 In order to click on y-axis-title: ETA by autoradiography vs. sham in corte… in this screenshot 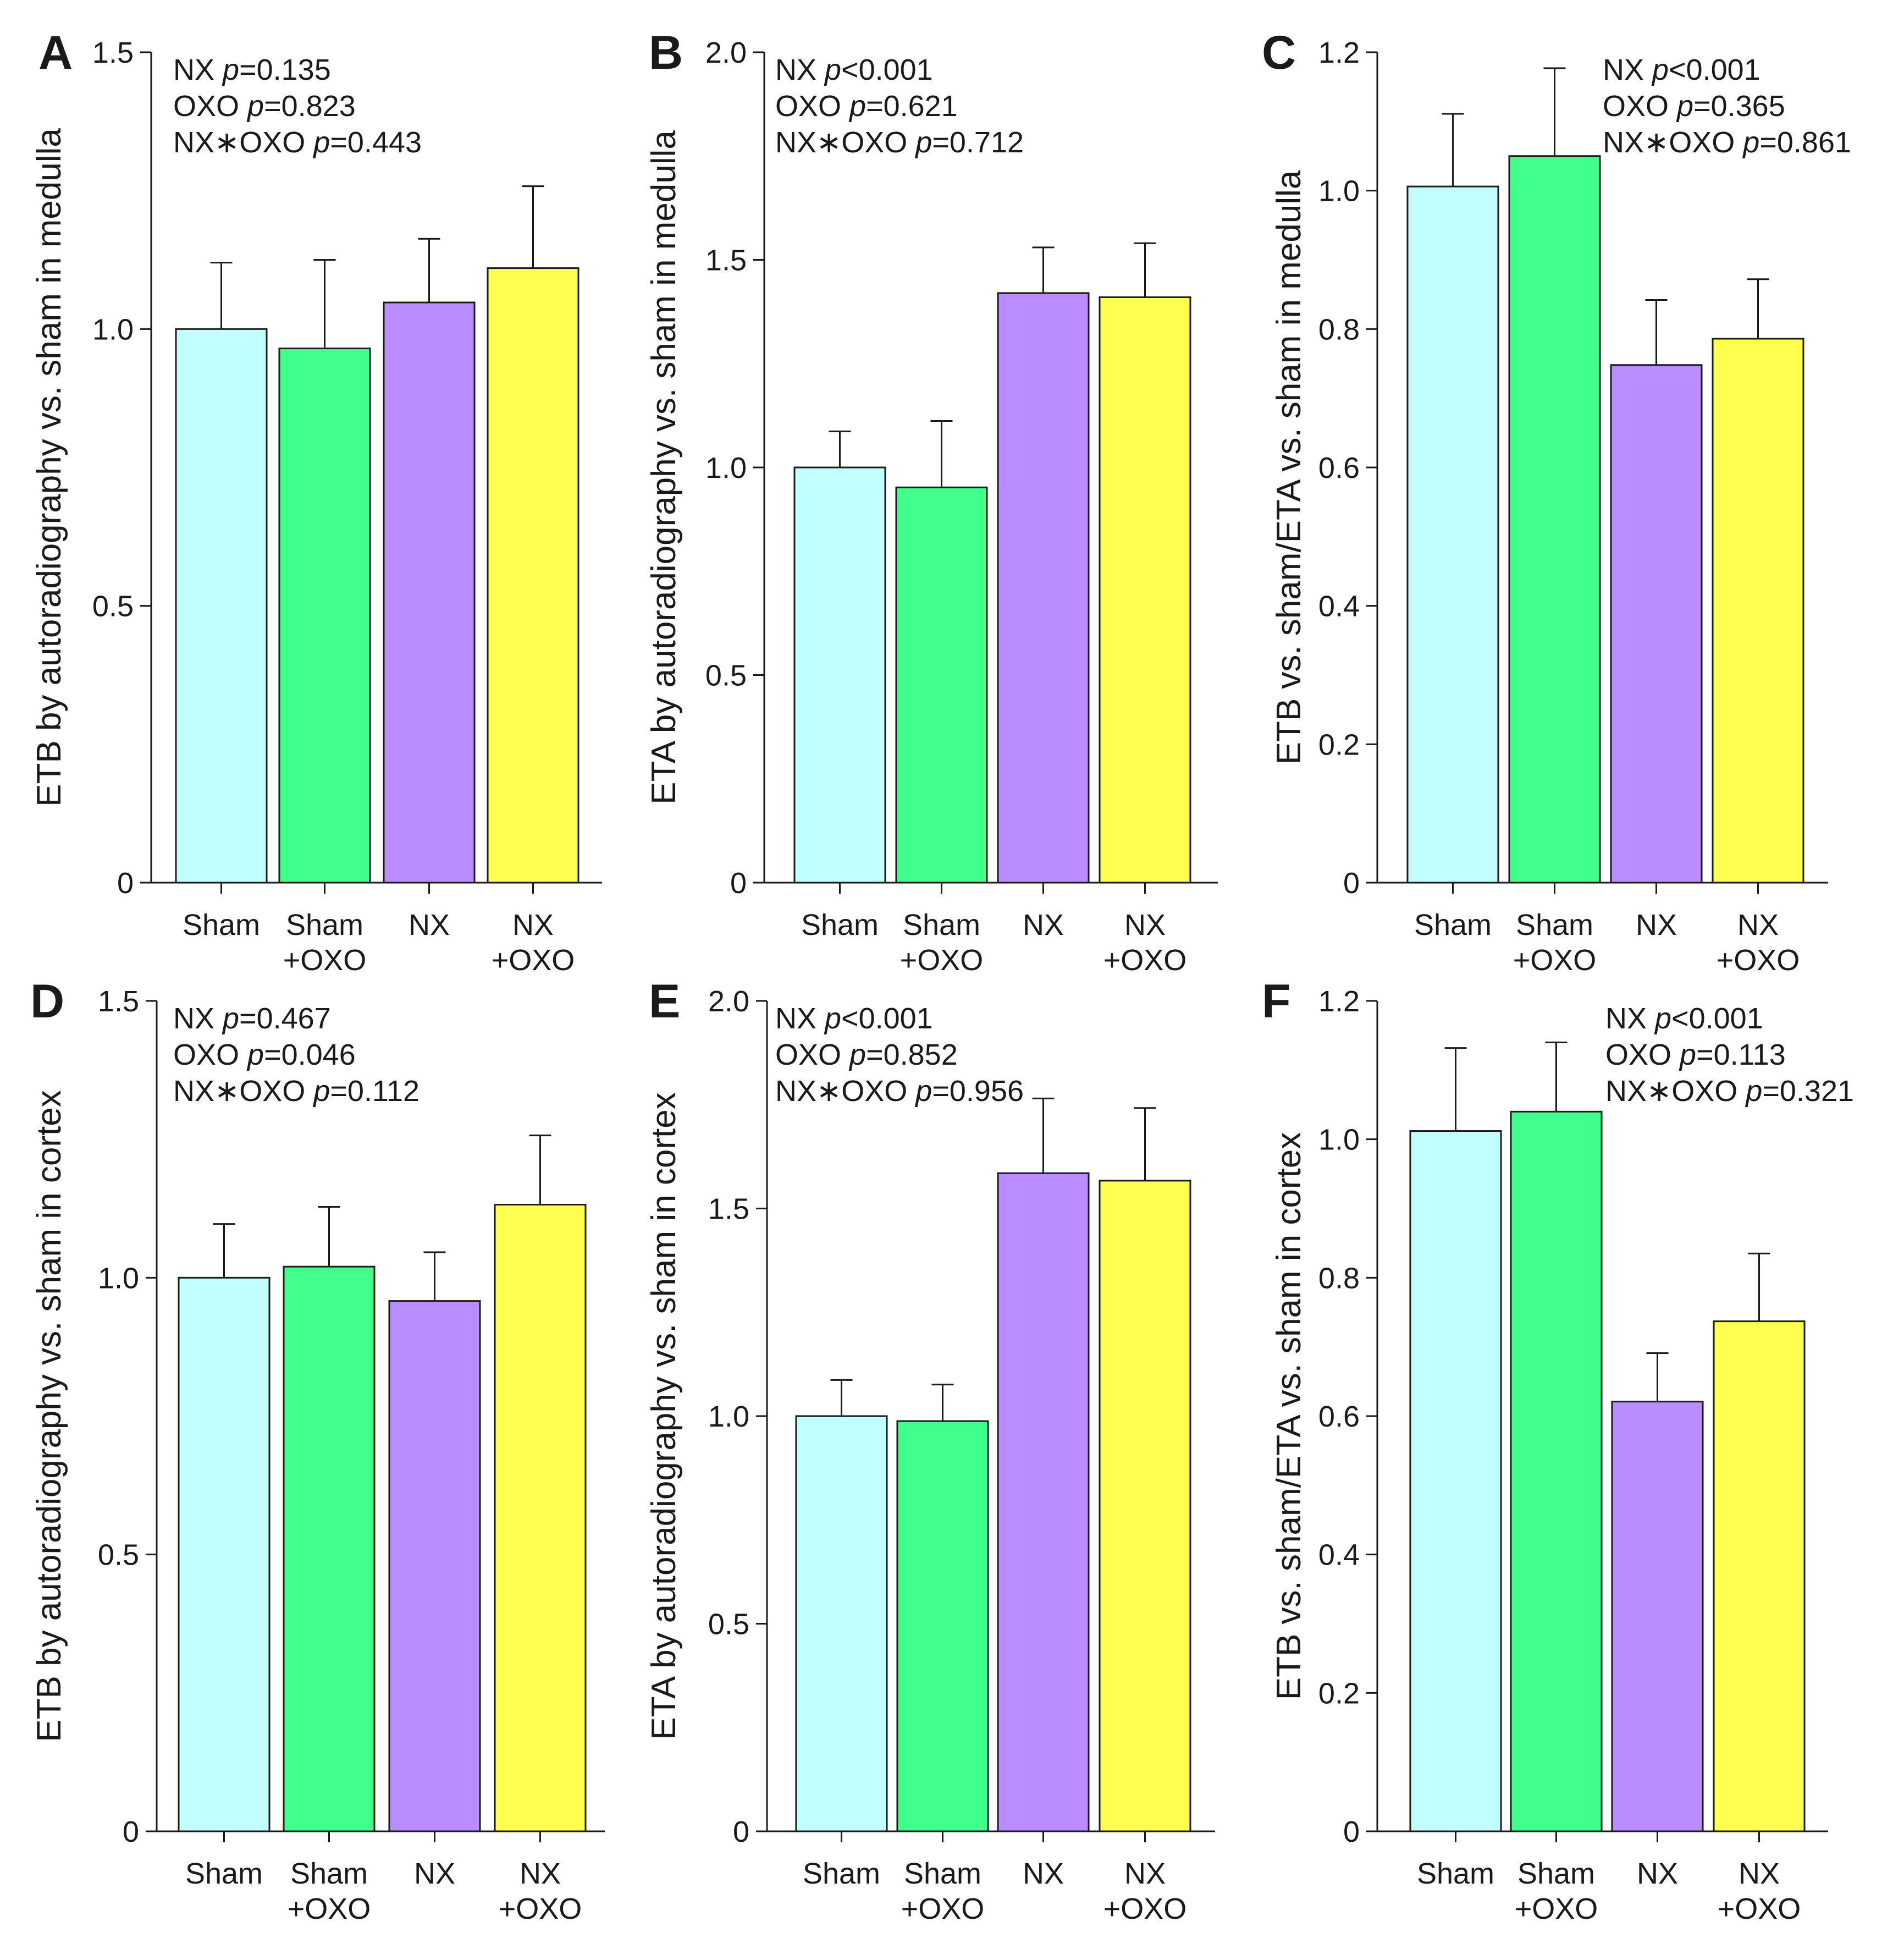, I will do `click(664, 1416)`.